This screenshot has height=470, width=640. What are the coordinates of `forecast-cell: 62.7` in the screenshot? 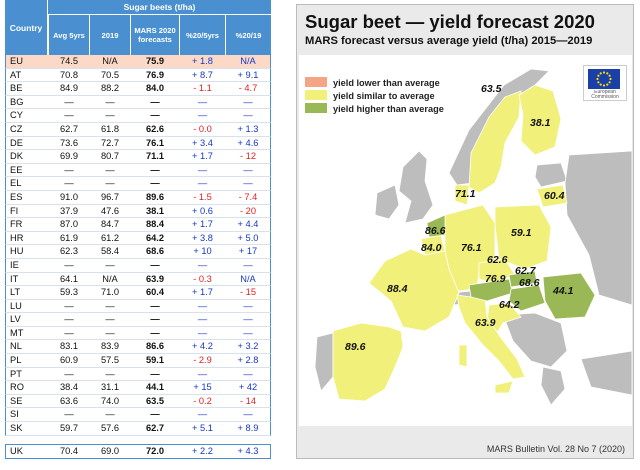 It's located at (155, 428).